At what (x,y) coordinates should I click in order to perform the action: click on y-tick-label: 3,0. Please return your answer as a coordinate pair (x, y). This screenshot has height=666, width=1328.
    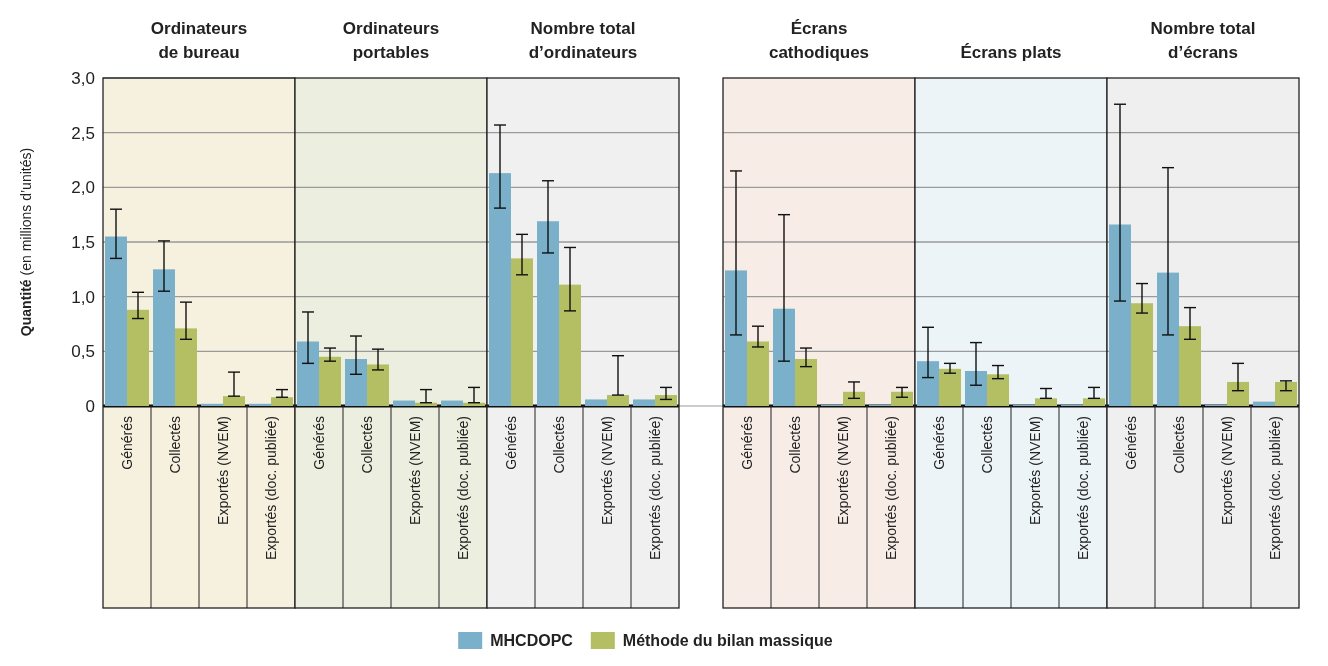
    Looking at the image, I should click on (83, 78).